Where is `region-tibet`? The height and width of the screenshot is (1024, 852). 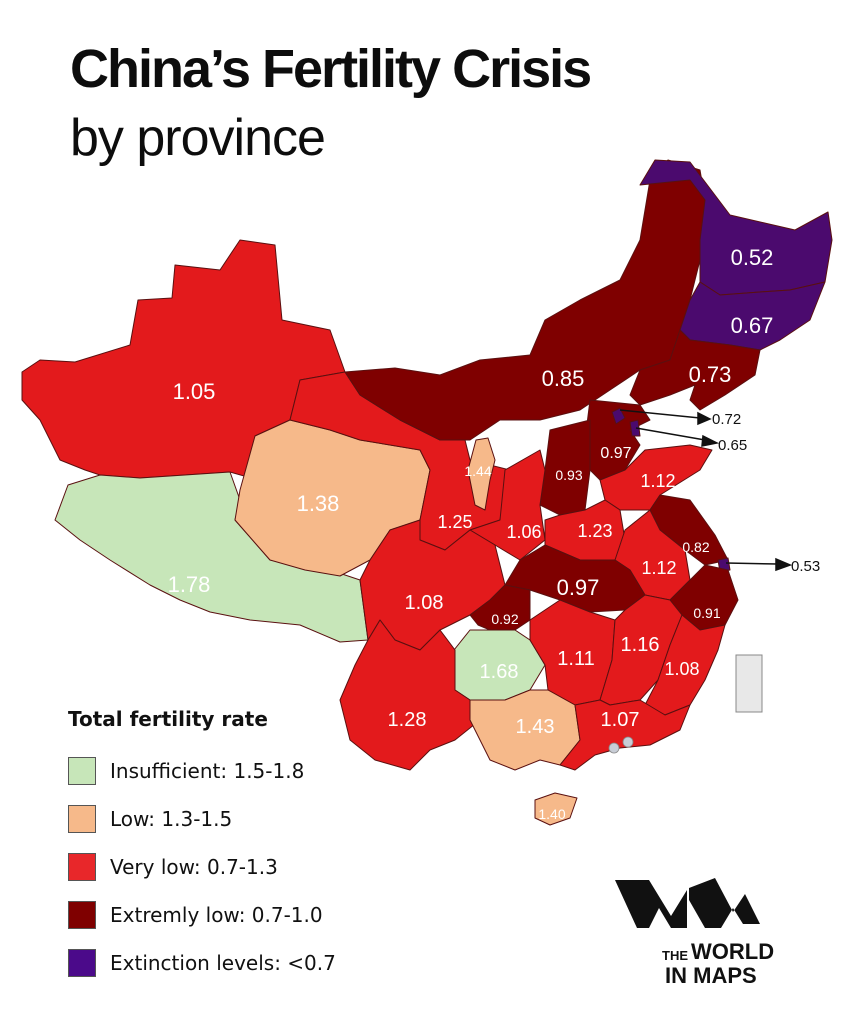
region-tibet is located at coordinates (211, 557).